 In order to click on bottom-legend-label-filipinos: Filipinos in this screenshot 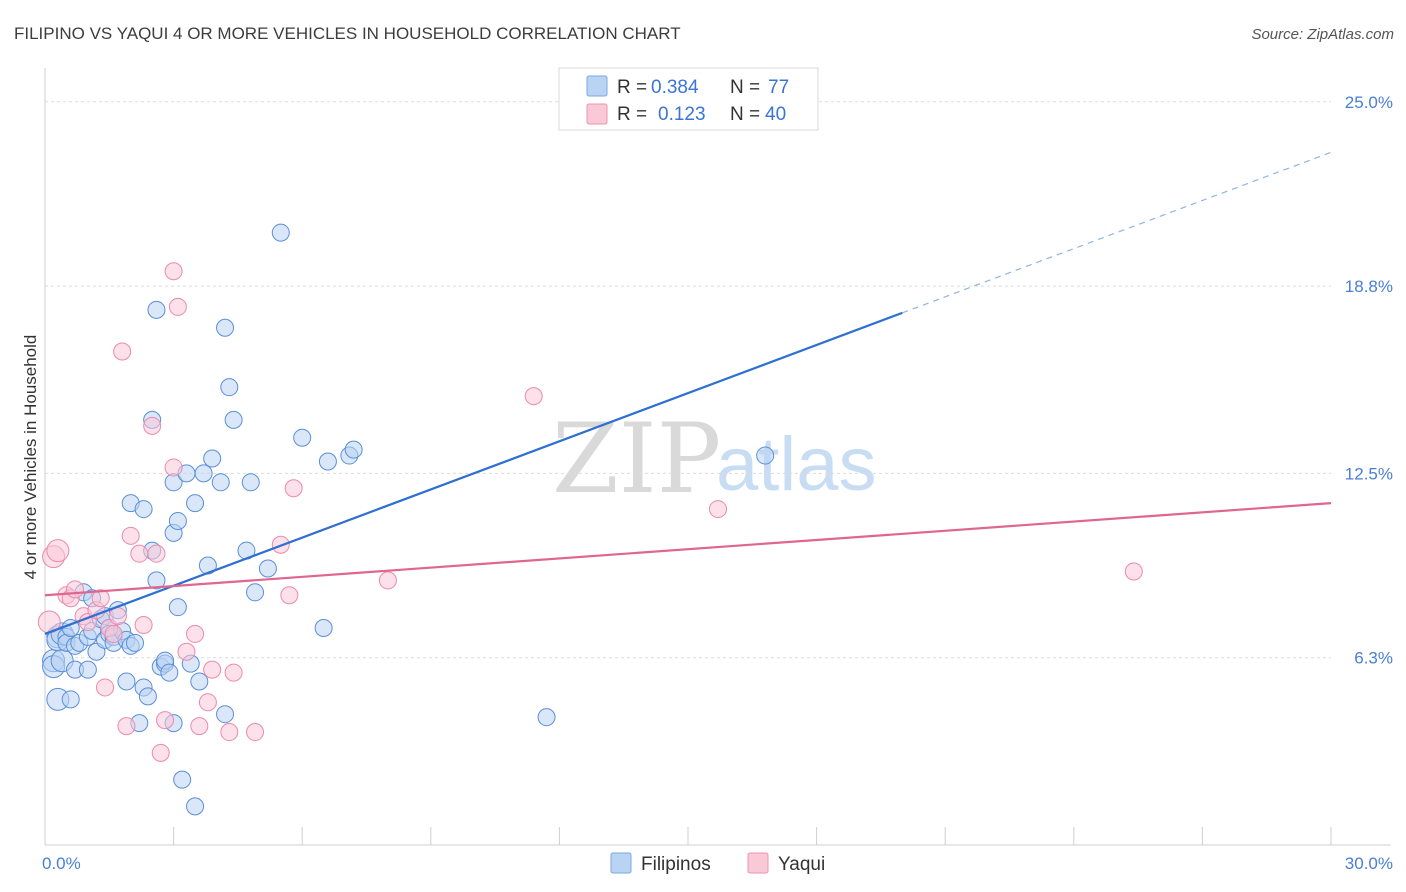, I will do `click(676, 864)`.